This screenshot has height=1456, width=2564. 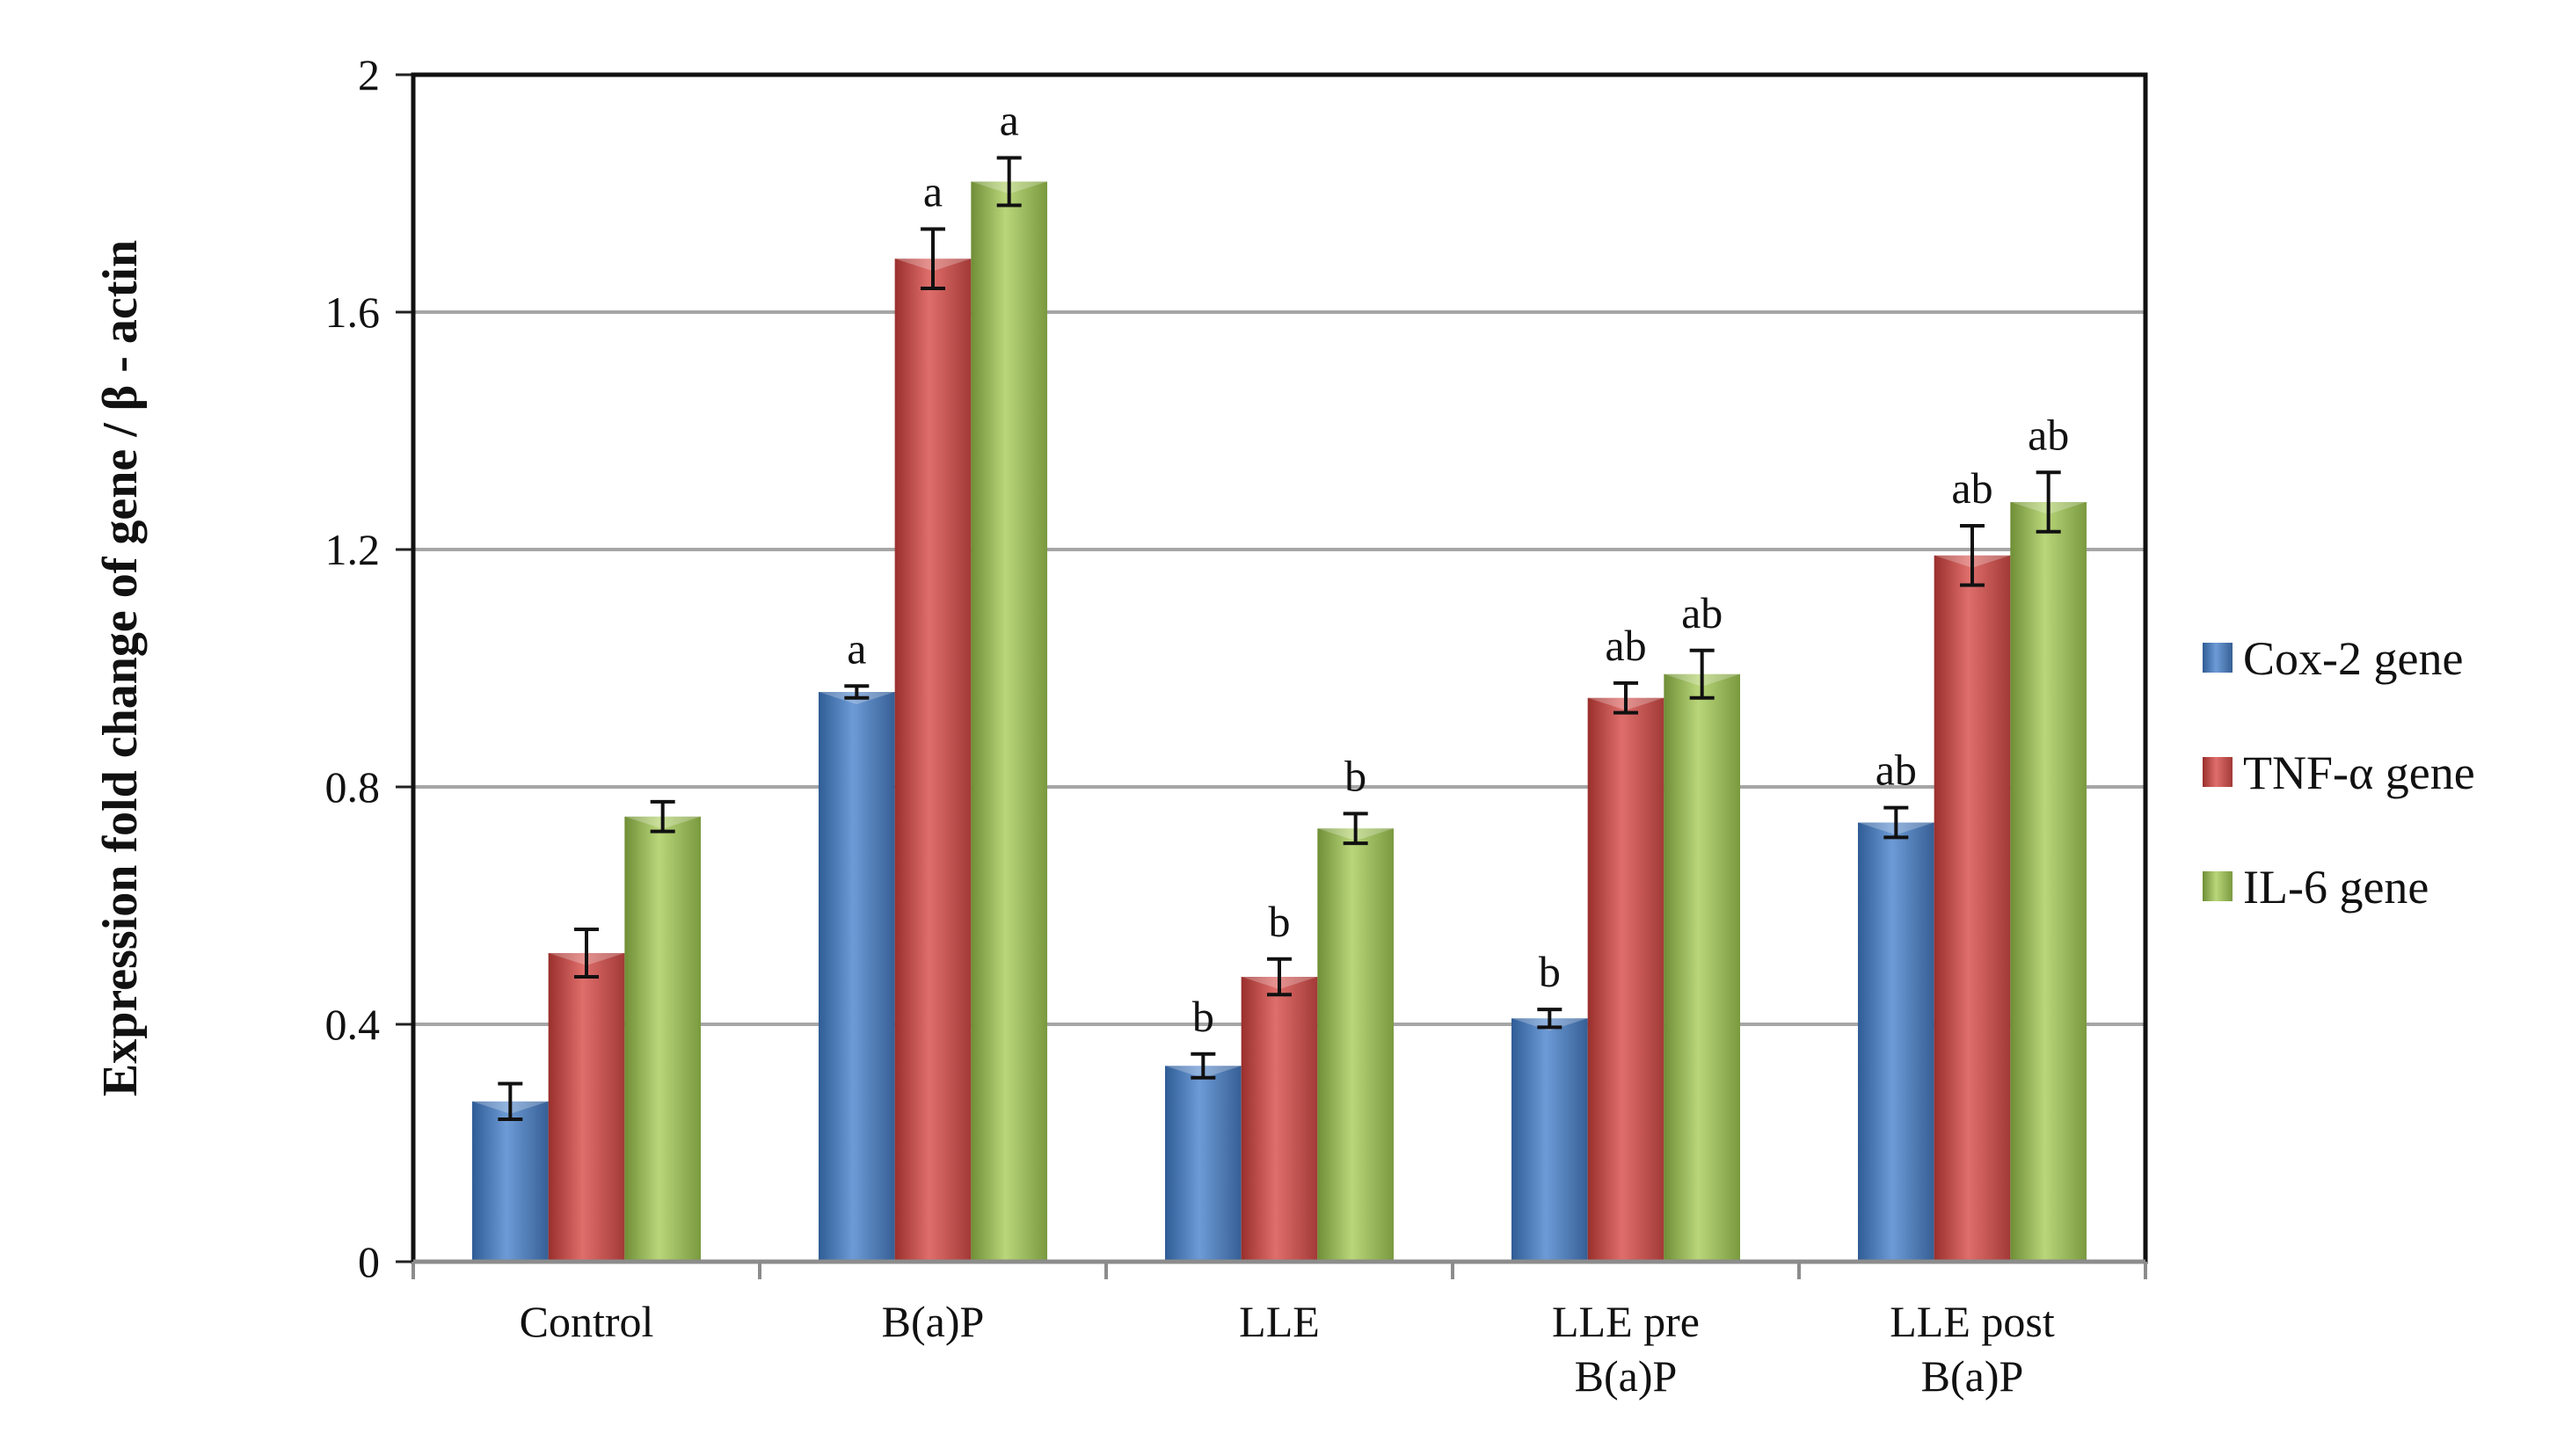 What do you see at coordinates (353, 787) in the screenshot?
I see `y-tick-label: 0.8` at bounding box center [353, 787].